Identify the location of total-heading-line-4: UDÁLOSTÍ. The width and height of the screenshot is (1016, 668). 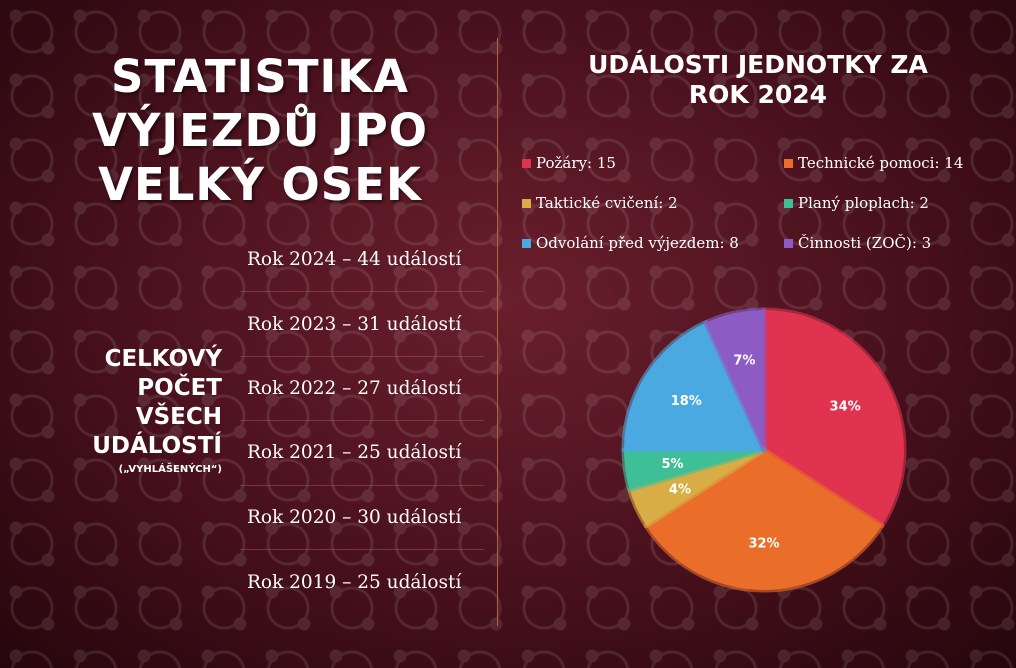
(157, 446).